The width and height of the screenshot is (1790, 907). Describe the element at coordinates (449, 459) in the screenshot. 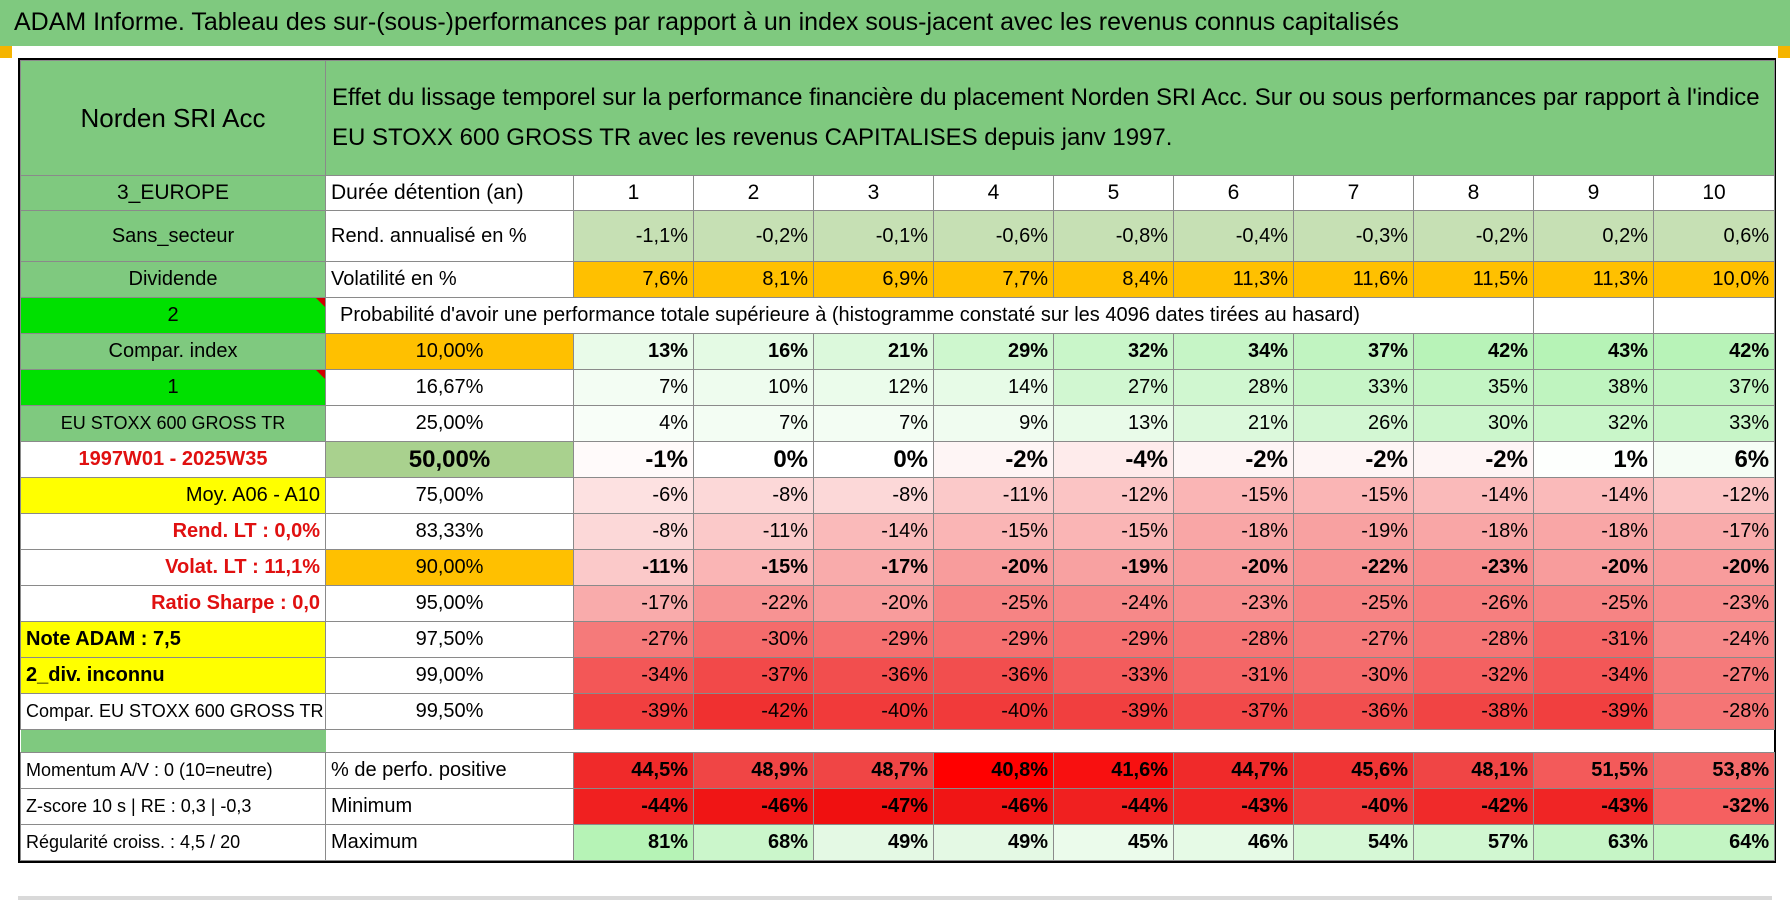

I see `quantile-threshold: 50,00%` at that location.